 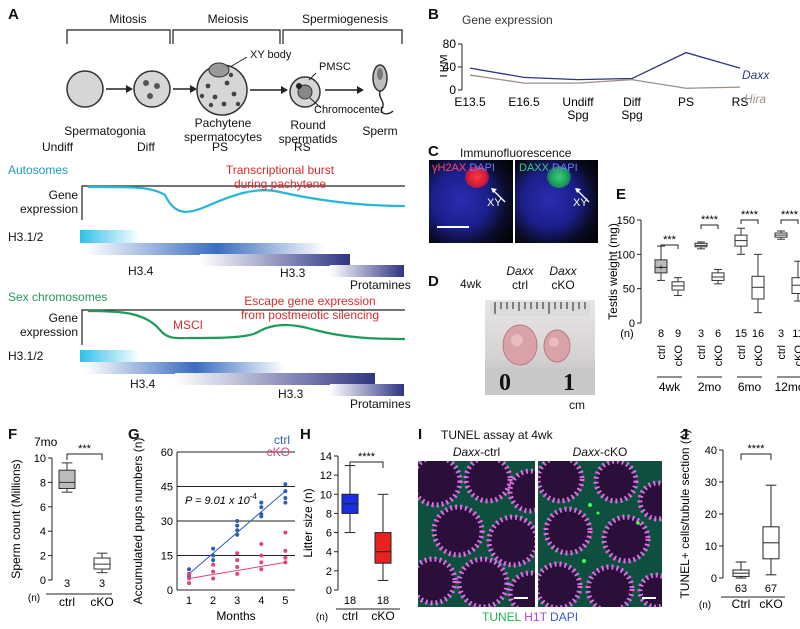 I want to click on significance-stars: ***, so click(x=85, y=449).